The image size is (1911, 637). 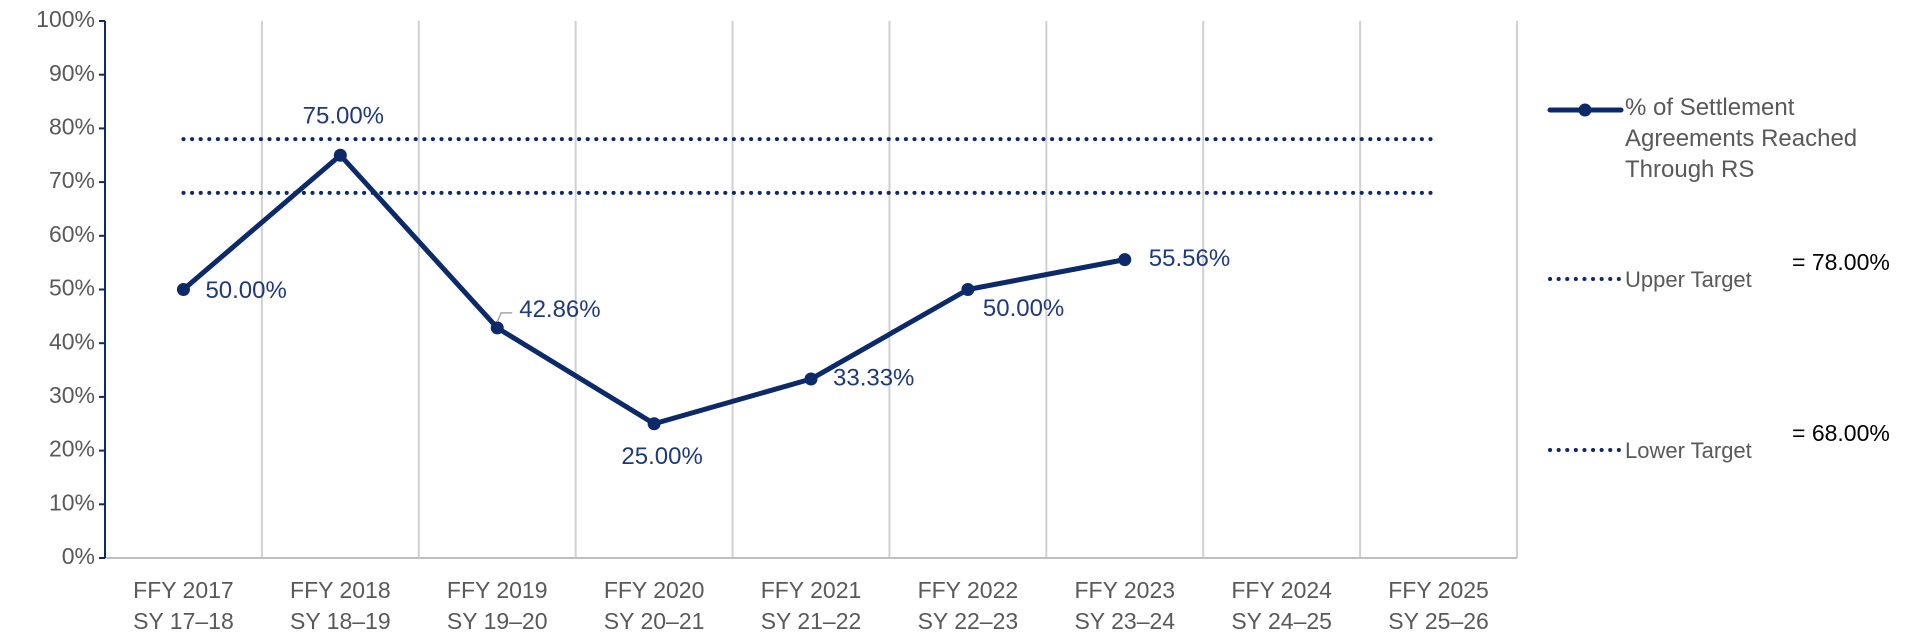 I want to click on x-tick-label: FFY 2024, so click(x=1281, y=590).